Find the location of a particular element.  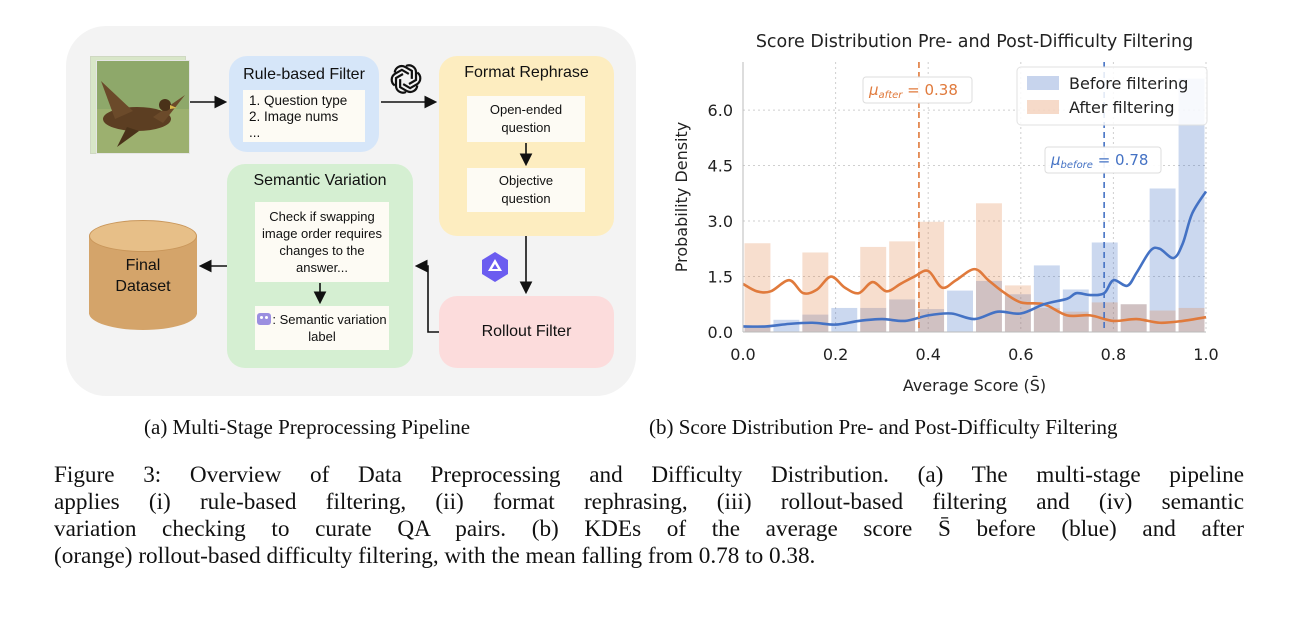

dataset-cylinder-top is located at coordinates (143, 236).